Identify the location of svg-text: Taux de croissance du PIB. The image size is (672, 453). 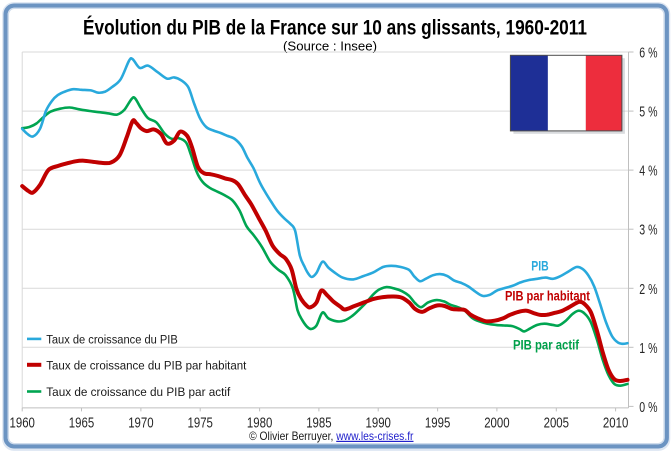
(112, 339).